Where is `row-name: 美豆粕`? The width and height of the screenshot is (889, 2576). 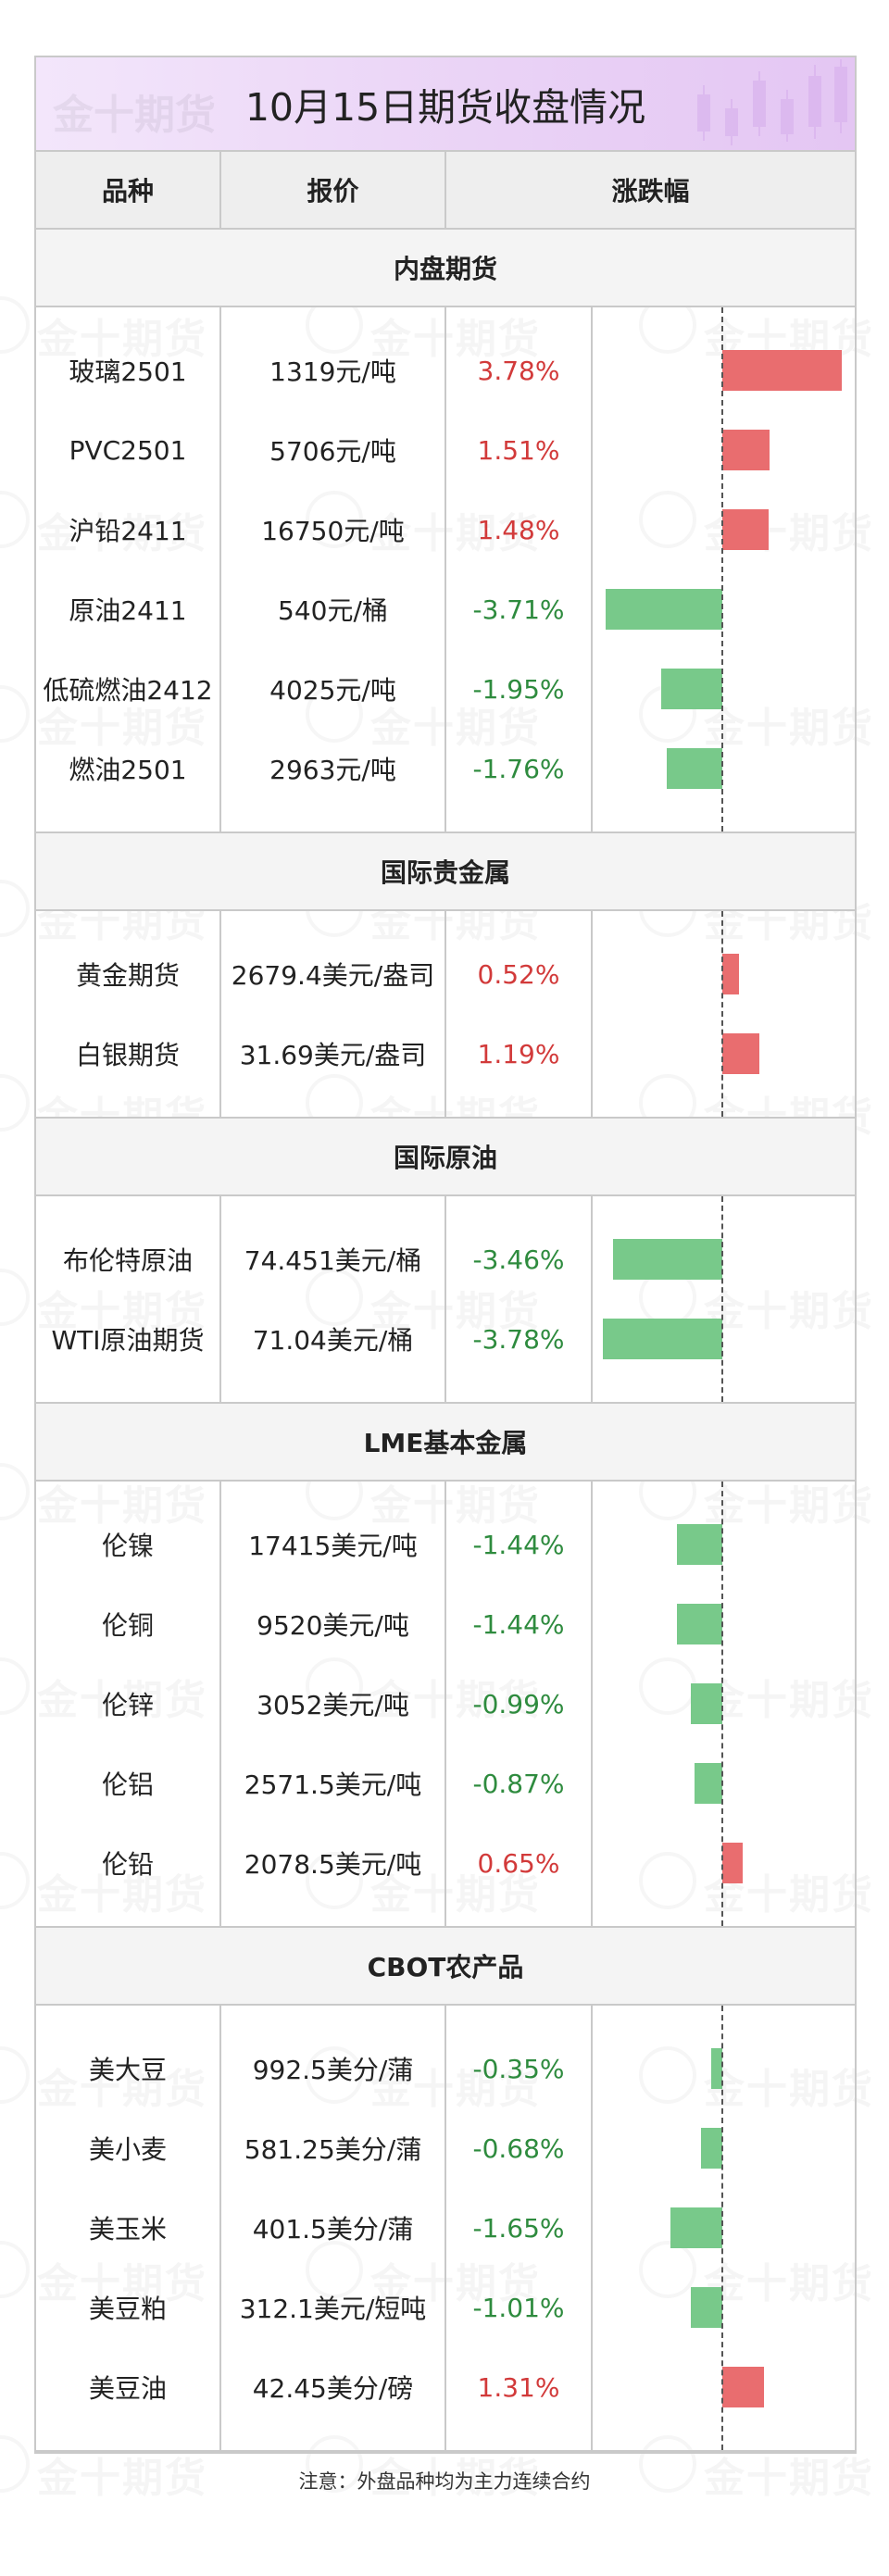 row-name: 美豆粕 is located at coordinates (128, 2309).